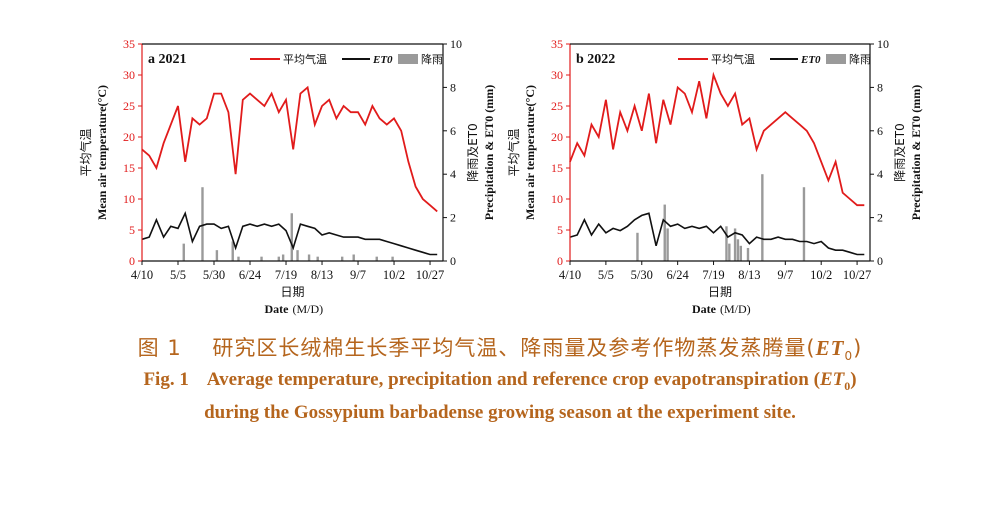 The height and width of the screenshot is (523, 1000). Describe the element at coordinates (832, 379) in the screenshot. I see `caption-en-symbol: ET` at that location.